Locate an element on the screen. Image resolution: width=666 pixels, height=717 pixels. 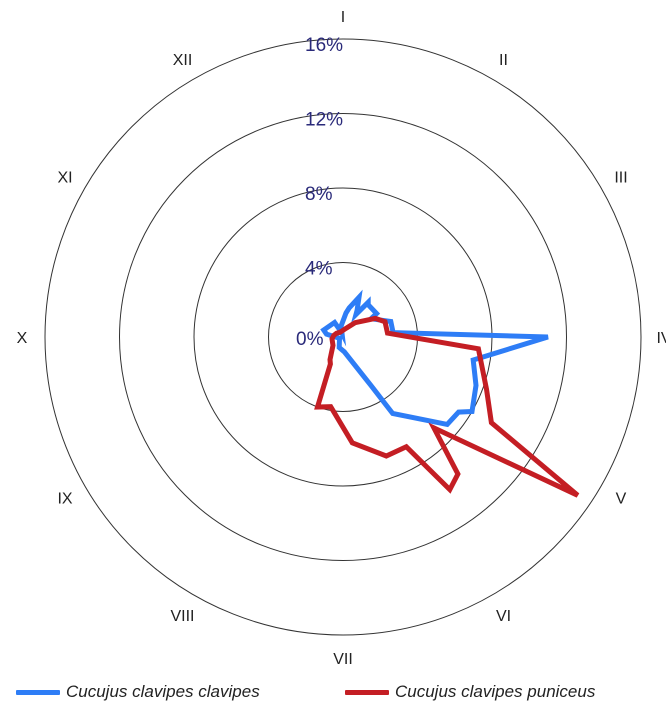
series-group is located at coordinates (447, 393).